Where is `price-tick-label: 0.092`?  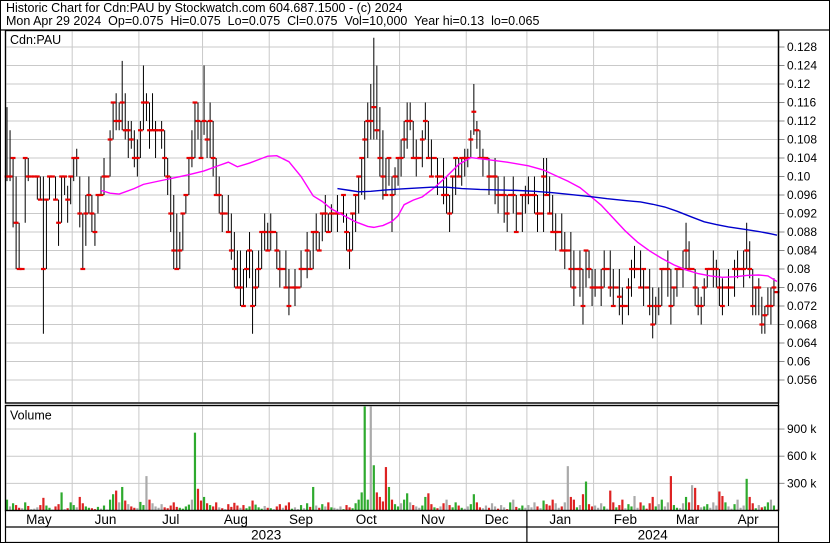 price-tick-label: 0.092 is located at coordinates (802, 214).